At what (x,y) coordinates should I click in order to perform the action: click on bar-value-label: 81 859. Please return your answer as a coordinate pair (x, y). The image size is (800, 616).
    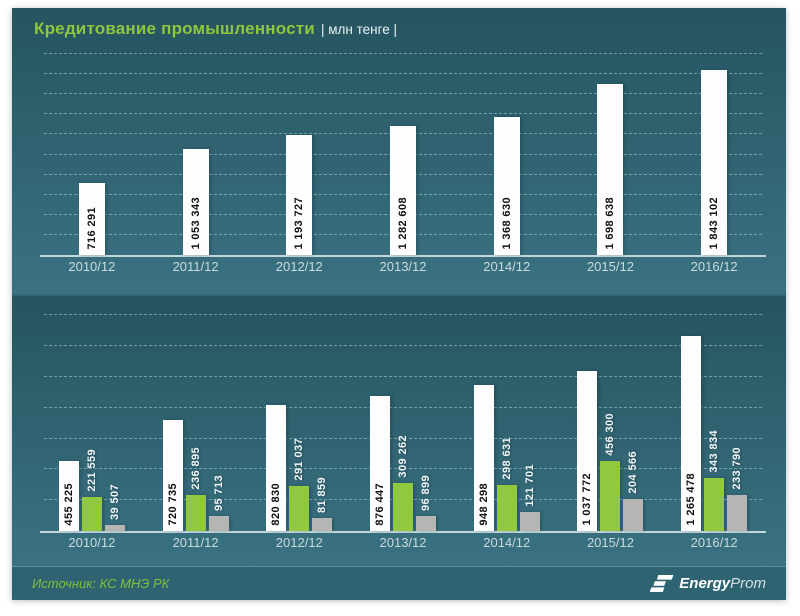
    Looking at the image, I should click on (322, 495).